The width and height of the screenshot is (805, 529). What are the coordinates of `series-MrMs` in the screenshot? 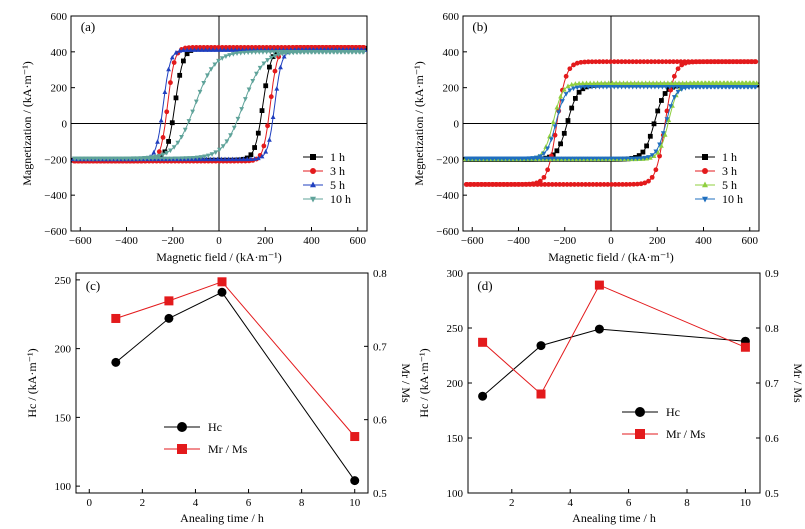 It's located at (235, 359).